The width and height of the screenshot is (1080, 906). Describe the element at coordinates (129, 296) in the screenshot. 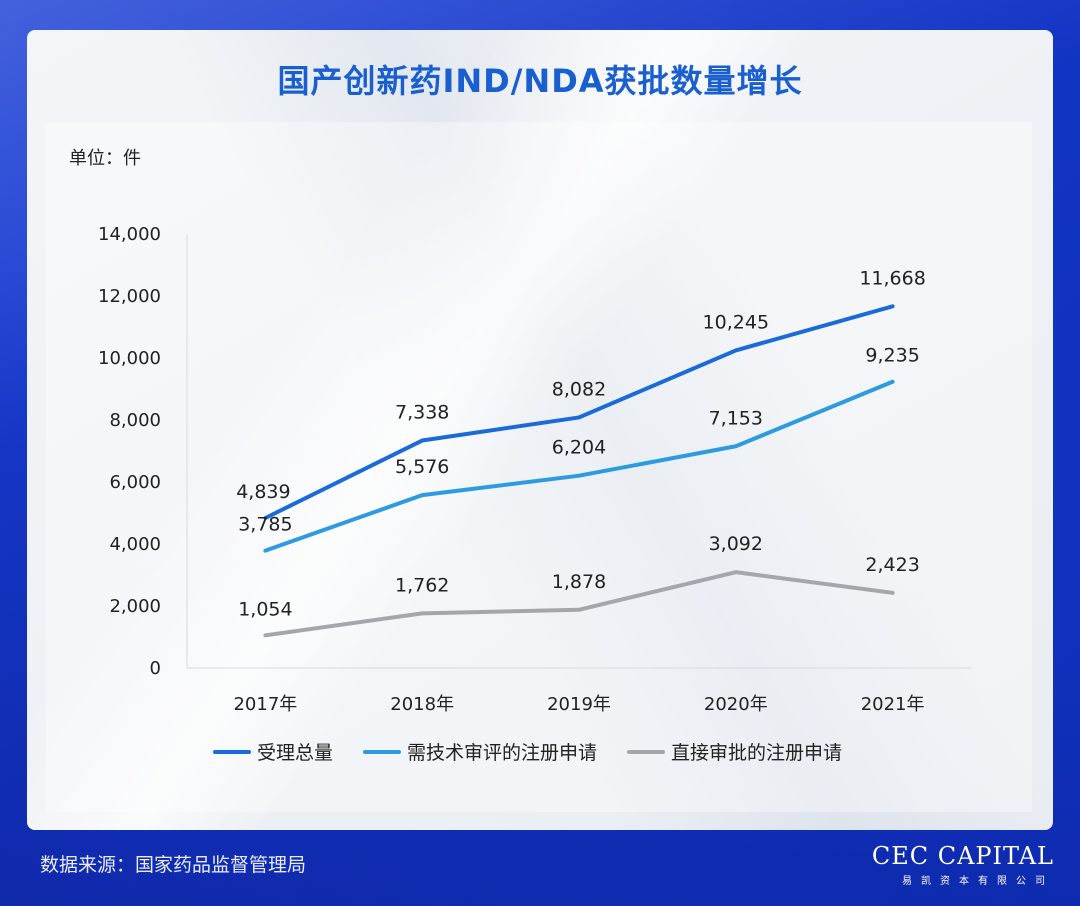

I see `y-tick-label: 12,000` at that location.